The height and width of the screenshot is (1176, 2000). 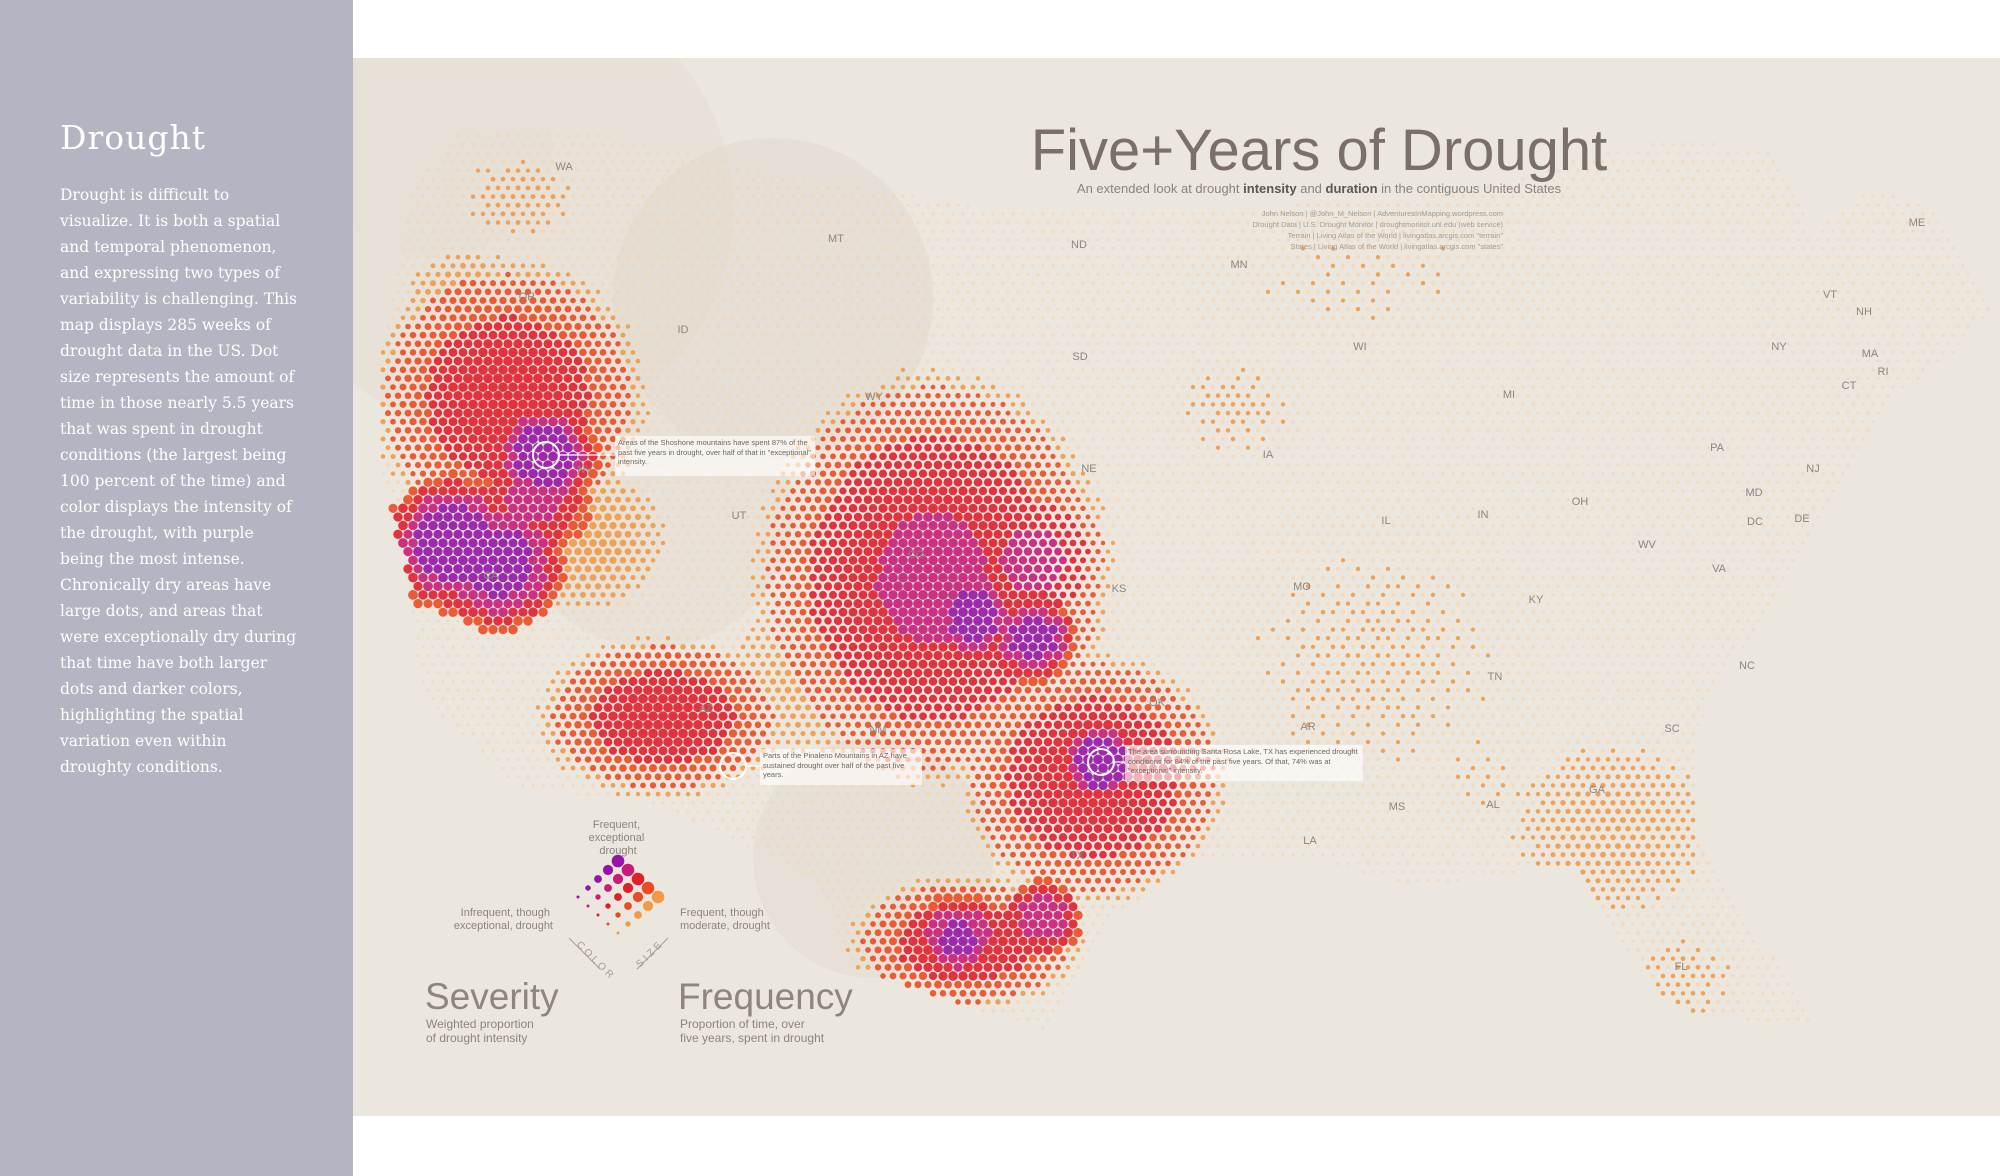 What do you see at coordinates (491, 576) in the screenshot?
I see `state-label: CA` at bounding box center [491, 576].